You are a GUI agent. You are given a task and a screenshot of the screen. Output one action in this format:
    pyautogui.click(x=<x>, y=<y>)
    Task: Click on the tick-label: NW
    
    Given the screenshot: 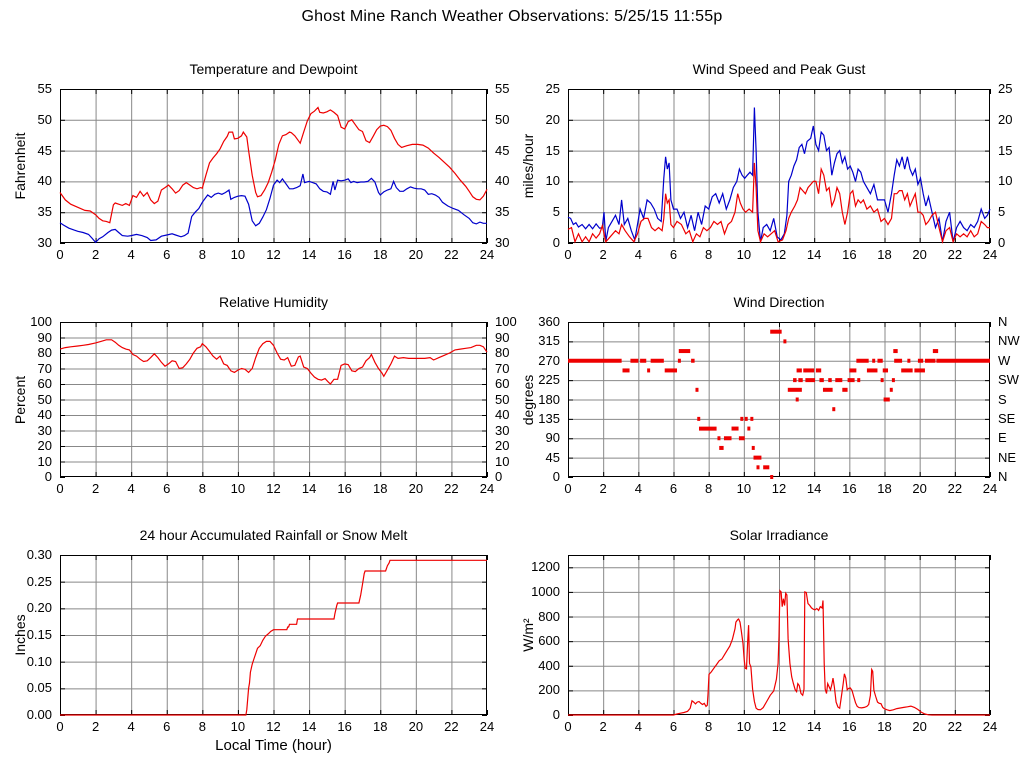 What is the action you would take?
    pyautogui.click(x=1009, y=341)
    